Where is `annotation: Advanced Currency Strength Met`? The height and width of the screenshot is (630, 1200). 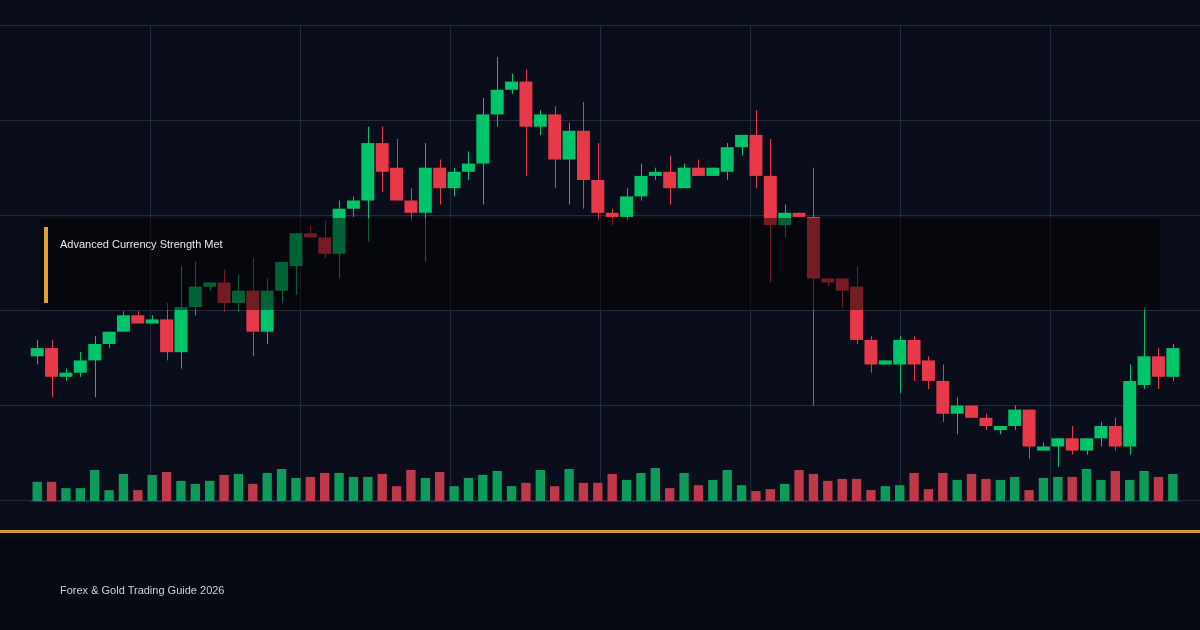 annotation: Advanced Currency Strength Met is located at coordinates (141, 244).